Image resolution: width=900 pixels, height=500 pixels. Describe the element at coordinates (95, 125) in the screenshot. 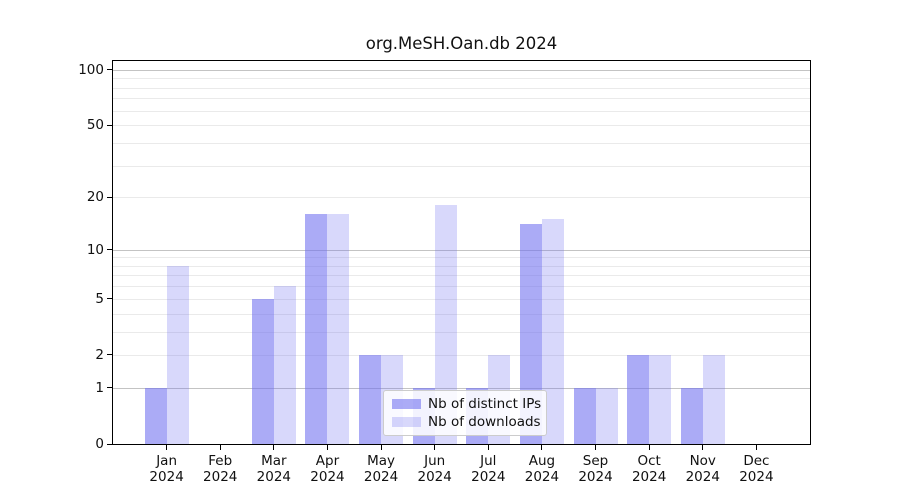

I see `y-axis-tick-label: 50` at that location.